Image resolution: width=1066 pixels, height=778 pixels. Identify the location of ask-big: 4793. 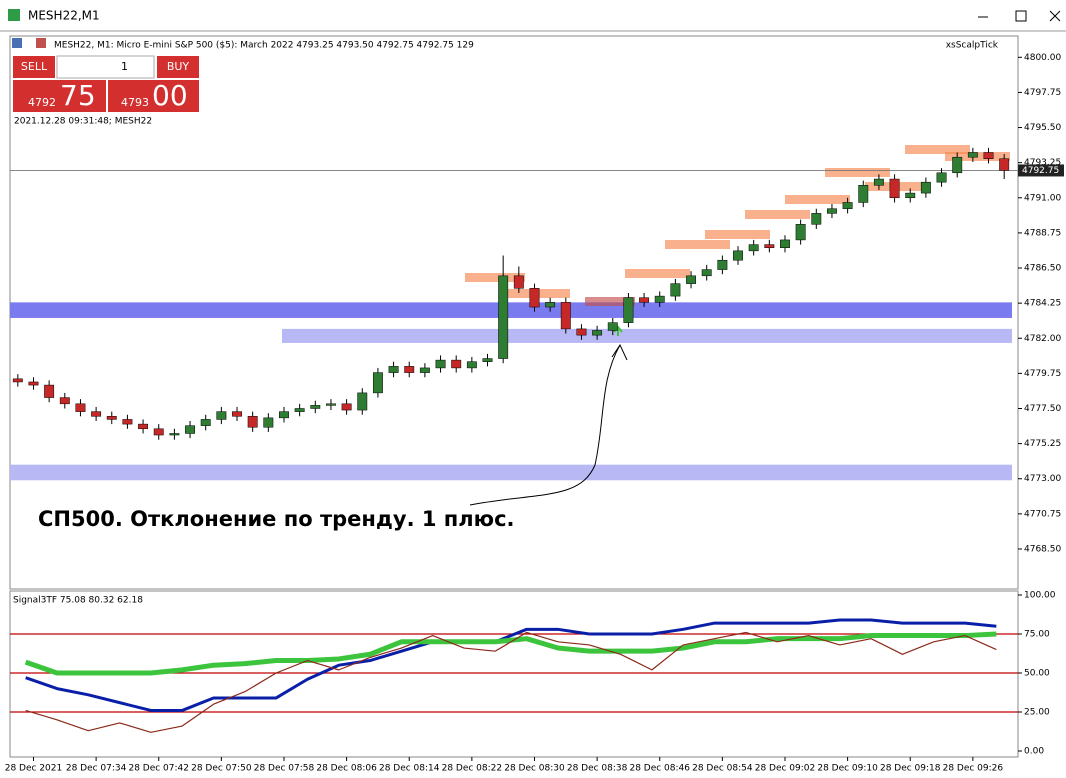
(135, 102).